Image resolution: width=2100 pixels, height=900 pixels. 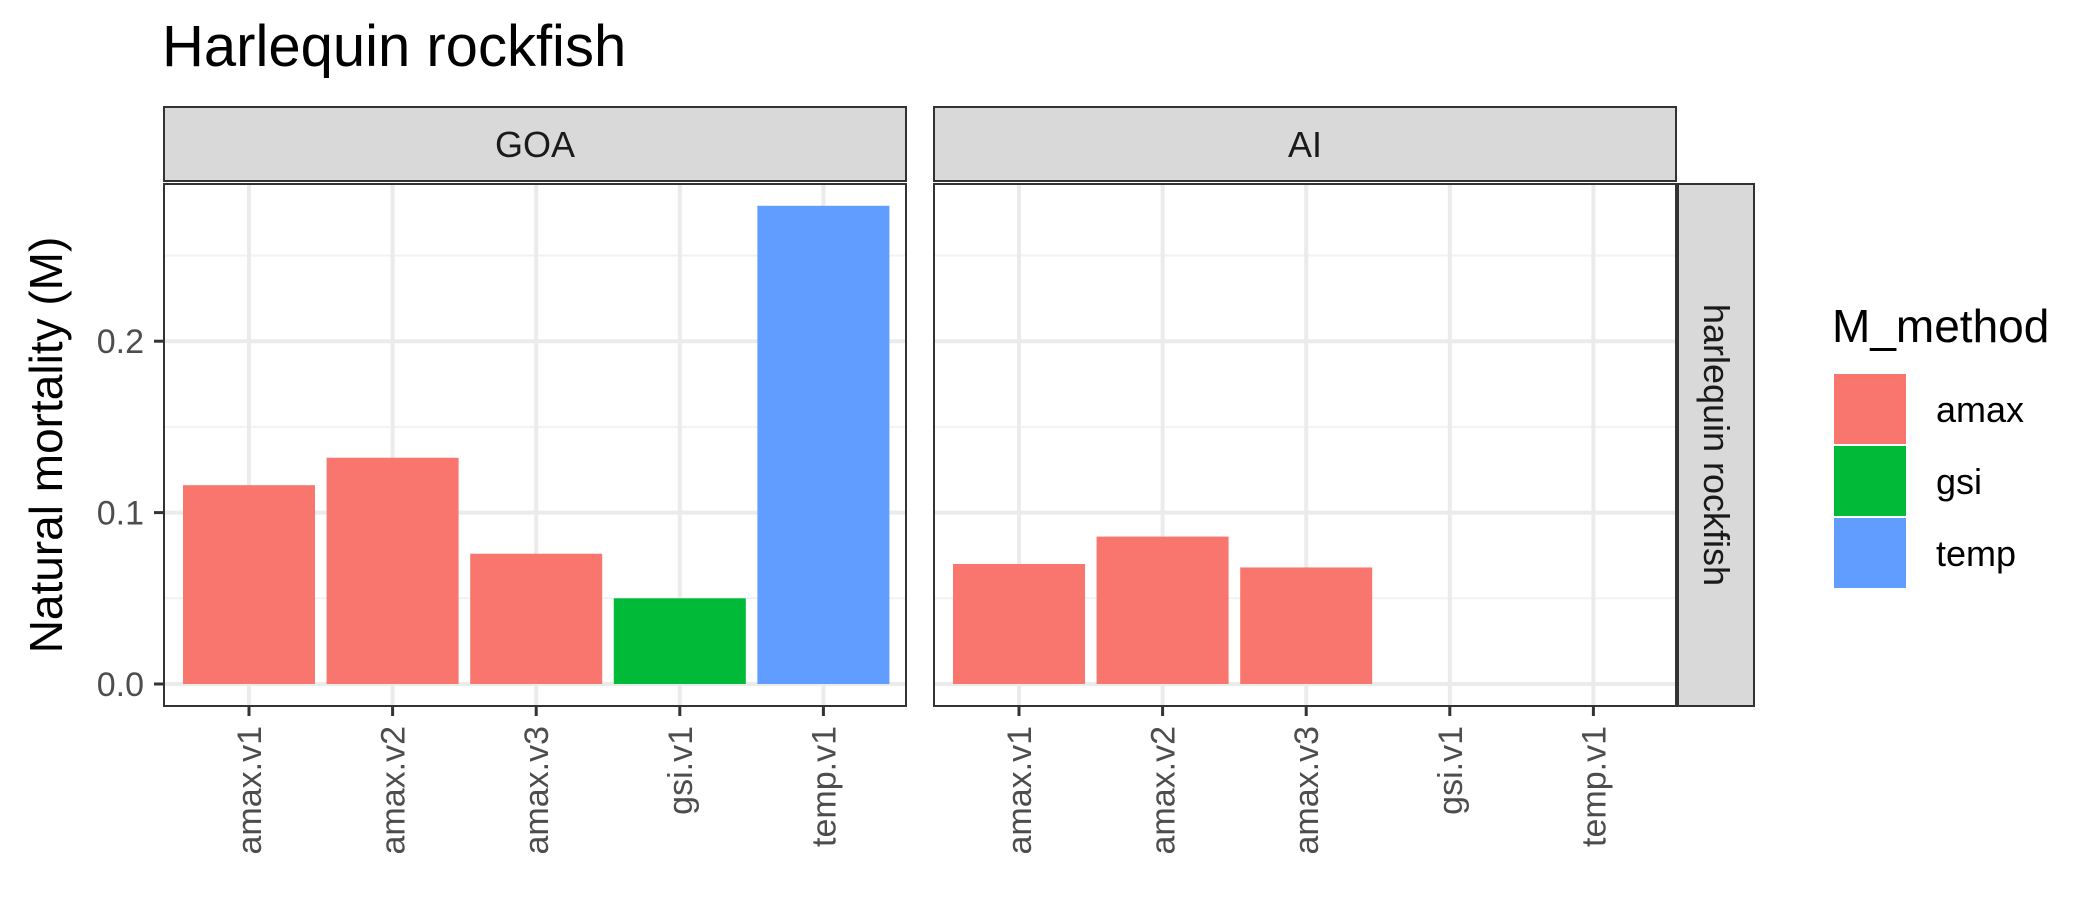 I want to click on legend-swatch-gsi, so click(x=1870, y=481).